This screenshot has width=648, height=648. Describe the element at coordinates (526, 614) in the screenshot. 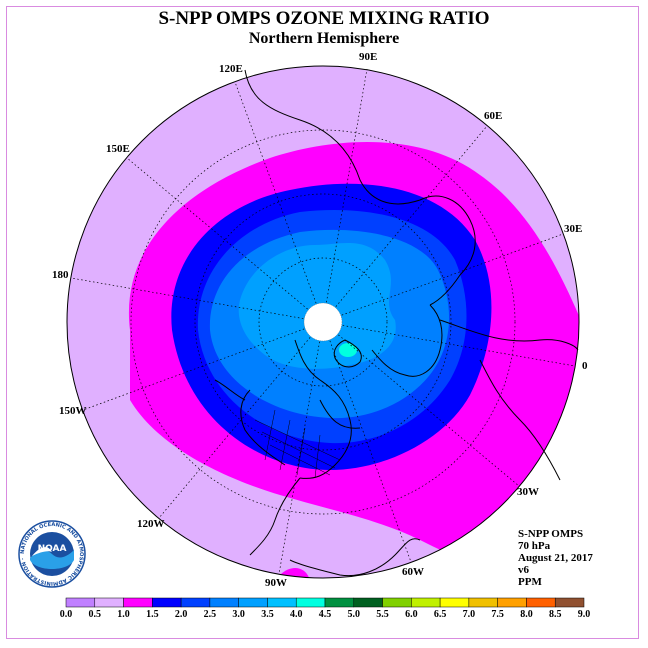

I see `colorbar-tick-label: 8.0` at that location.